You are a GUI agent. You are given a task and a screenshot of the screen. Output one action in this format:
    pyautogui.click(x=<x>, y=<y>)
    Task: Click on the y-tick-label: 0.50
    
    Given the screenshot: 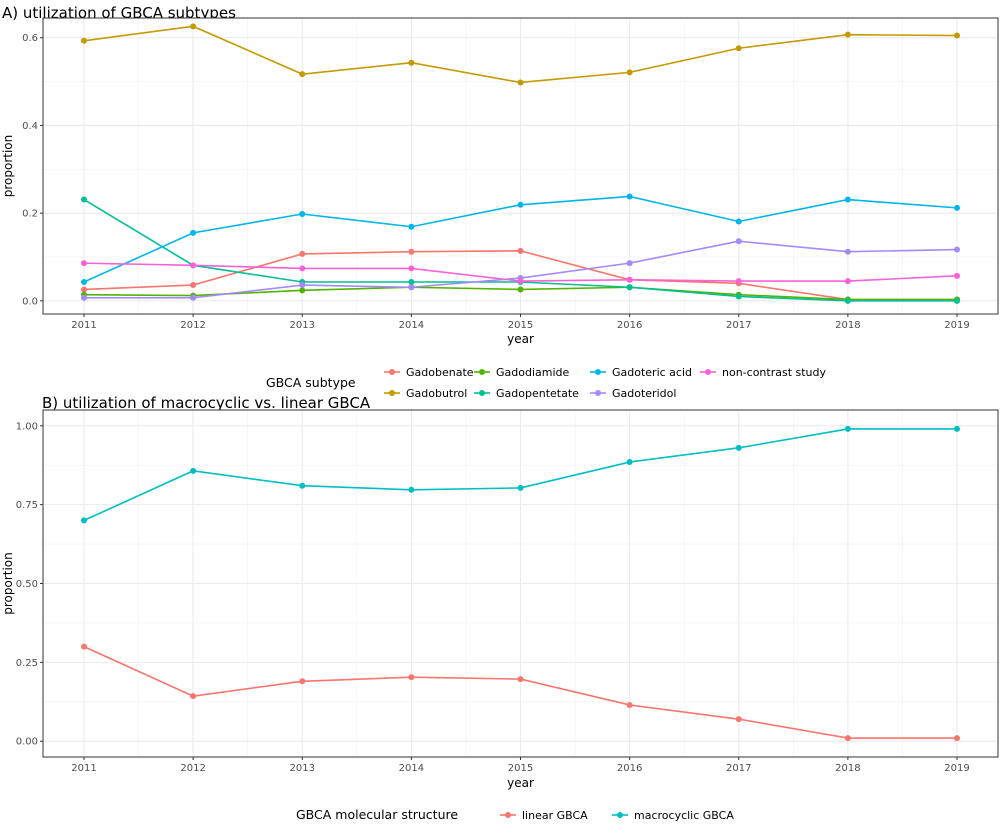 What is the action you would take?
    pyautogui.click(x=27, y=584)
    